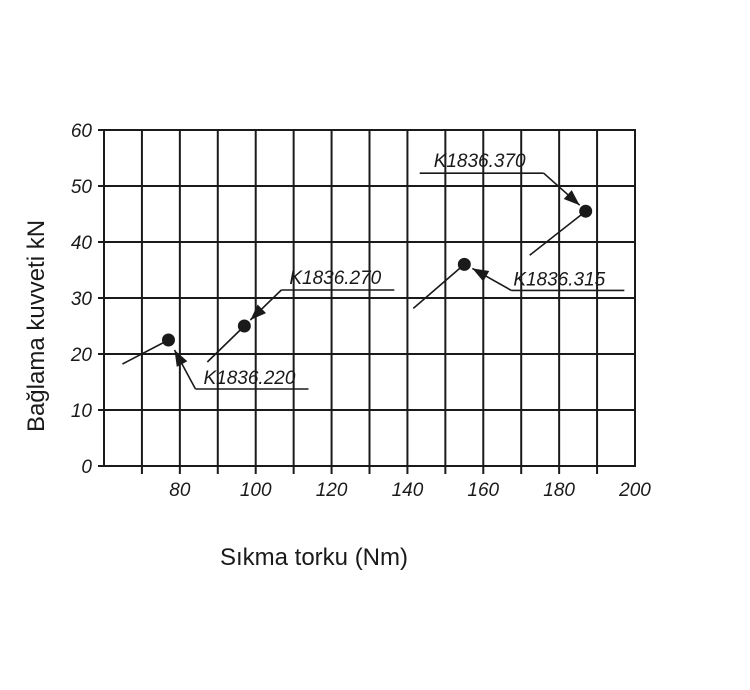 Image resolution: width=750 pixels, height=690 pixels. Describe the element at coordinates (82, 187) in the screenshot. I see `y-tick-label: 50` at that location.